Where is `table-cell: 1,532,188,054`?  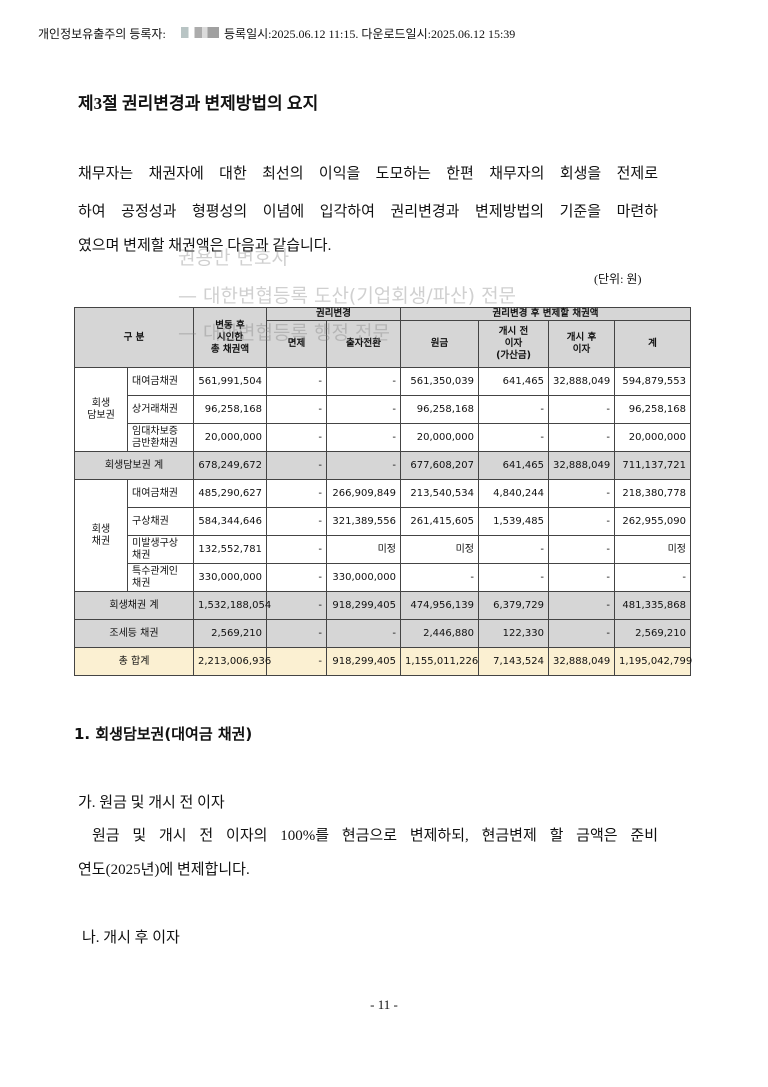
table-cell: 1,532,188,054 is located at coordinates (232, 605).